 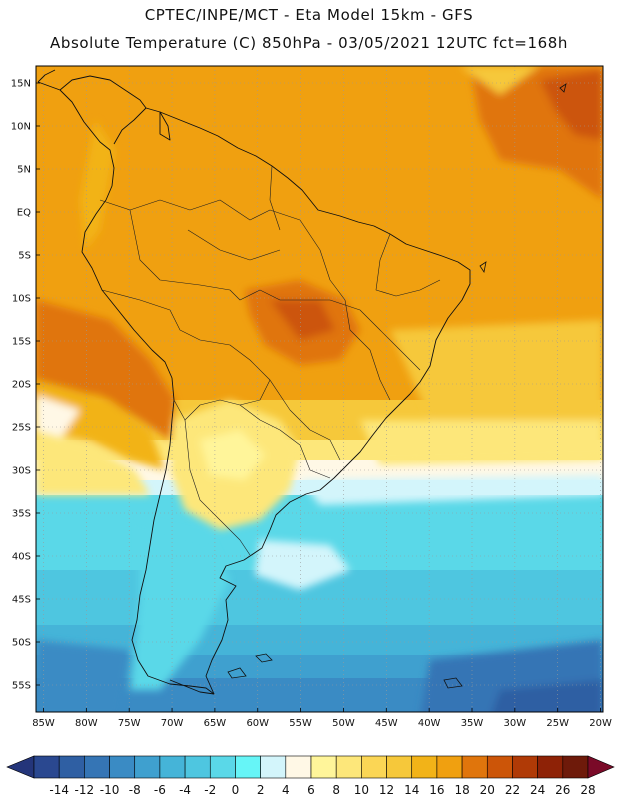 I want to click on colorbar-label: 20, so click(x=487, y=790).